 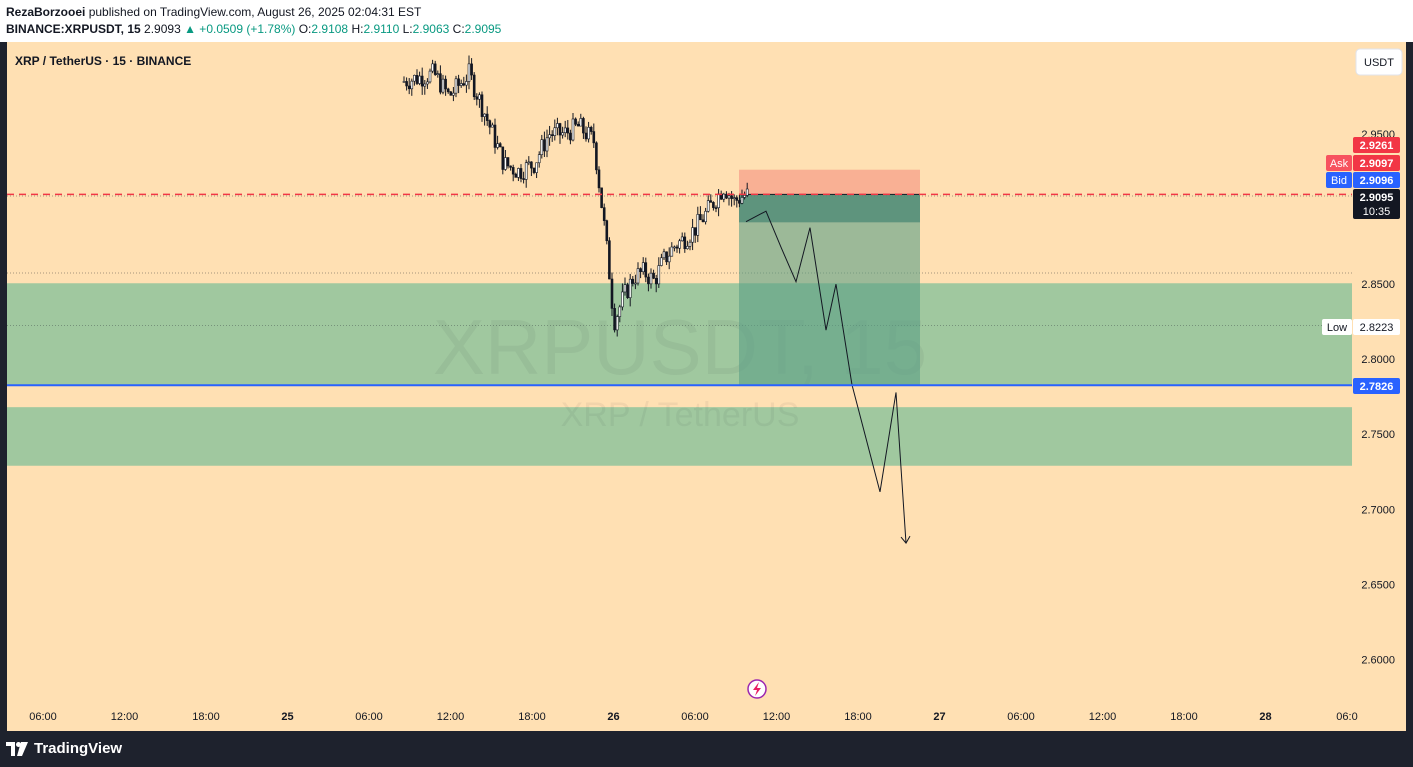 What do you see at coordinates (1103, 717) in the screenshot?
I see `time-tick-13: 12:00` at bounding box center [1103, 717].